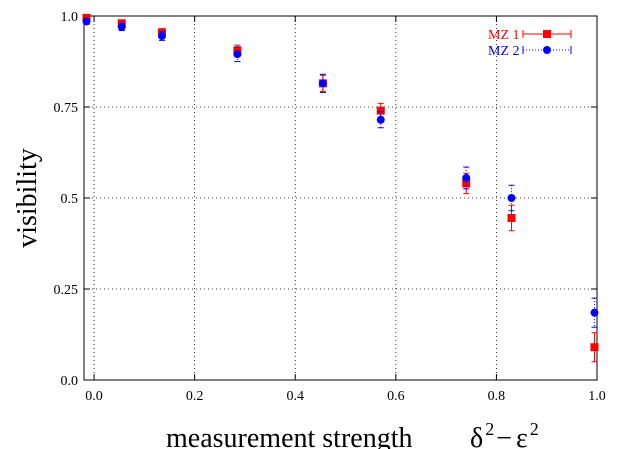 Image resolution: width=620 pixels, height=449 pixels. I want to click on y-tick-label: 0.5, so click(70, 199).